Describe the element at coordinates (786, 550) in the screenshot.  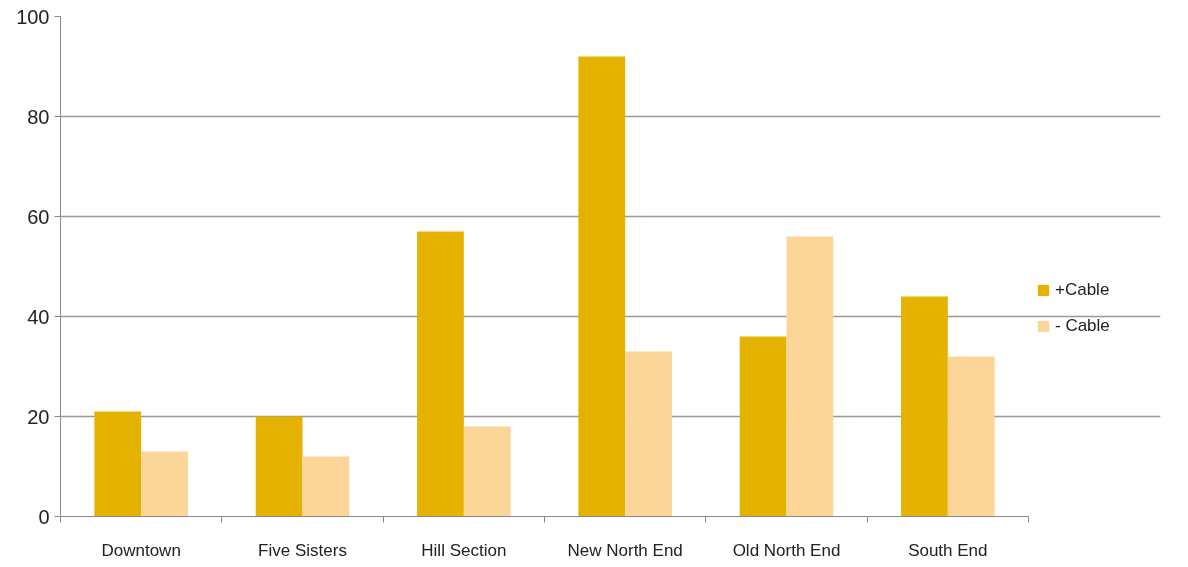
I see `x-tick-label: Old North End` at that location.